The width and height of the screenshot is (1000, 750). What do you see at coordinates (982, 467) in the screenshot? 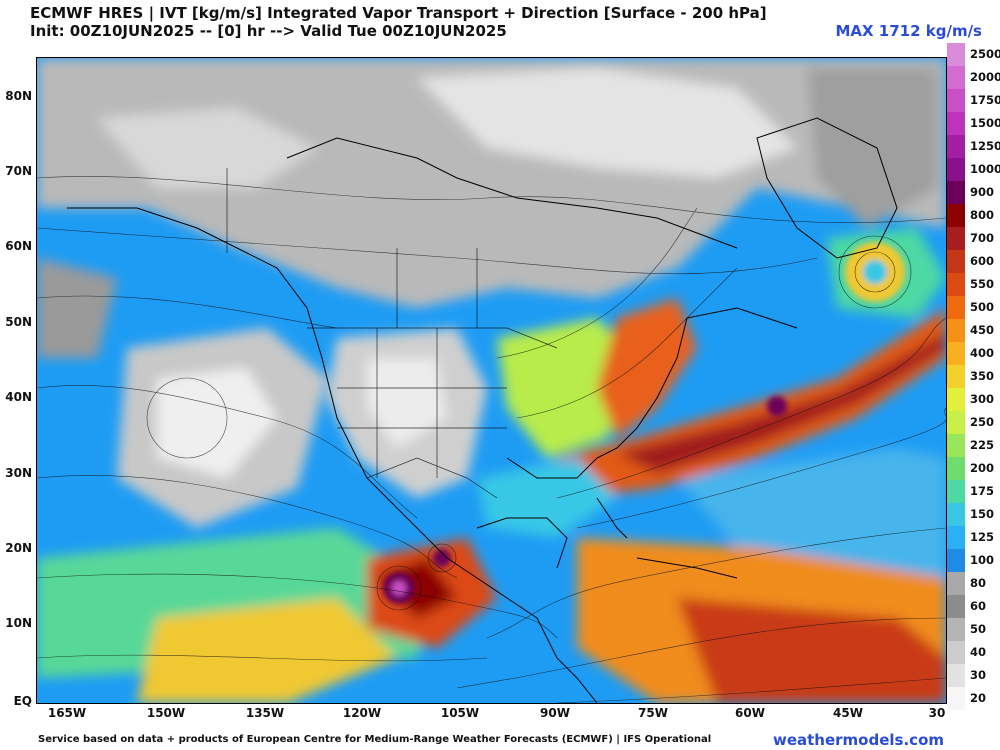
I see `colorbar-label: 200` at bounding box center [982, 467].